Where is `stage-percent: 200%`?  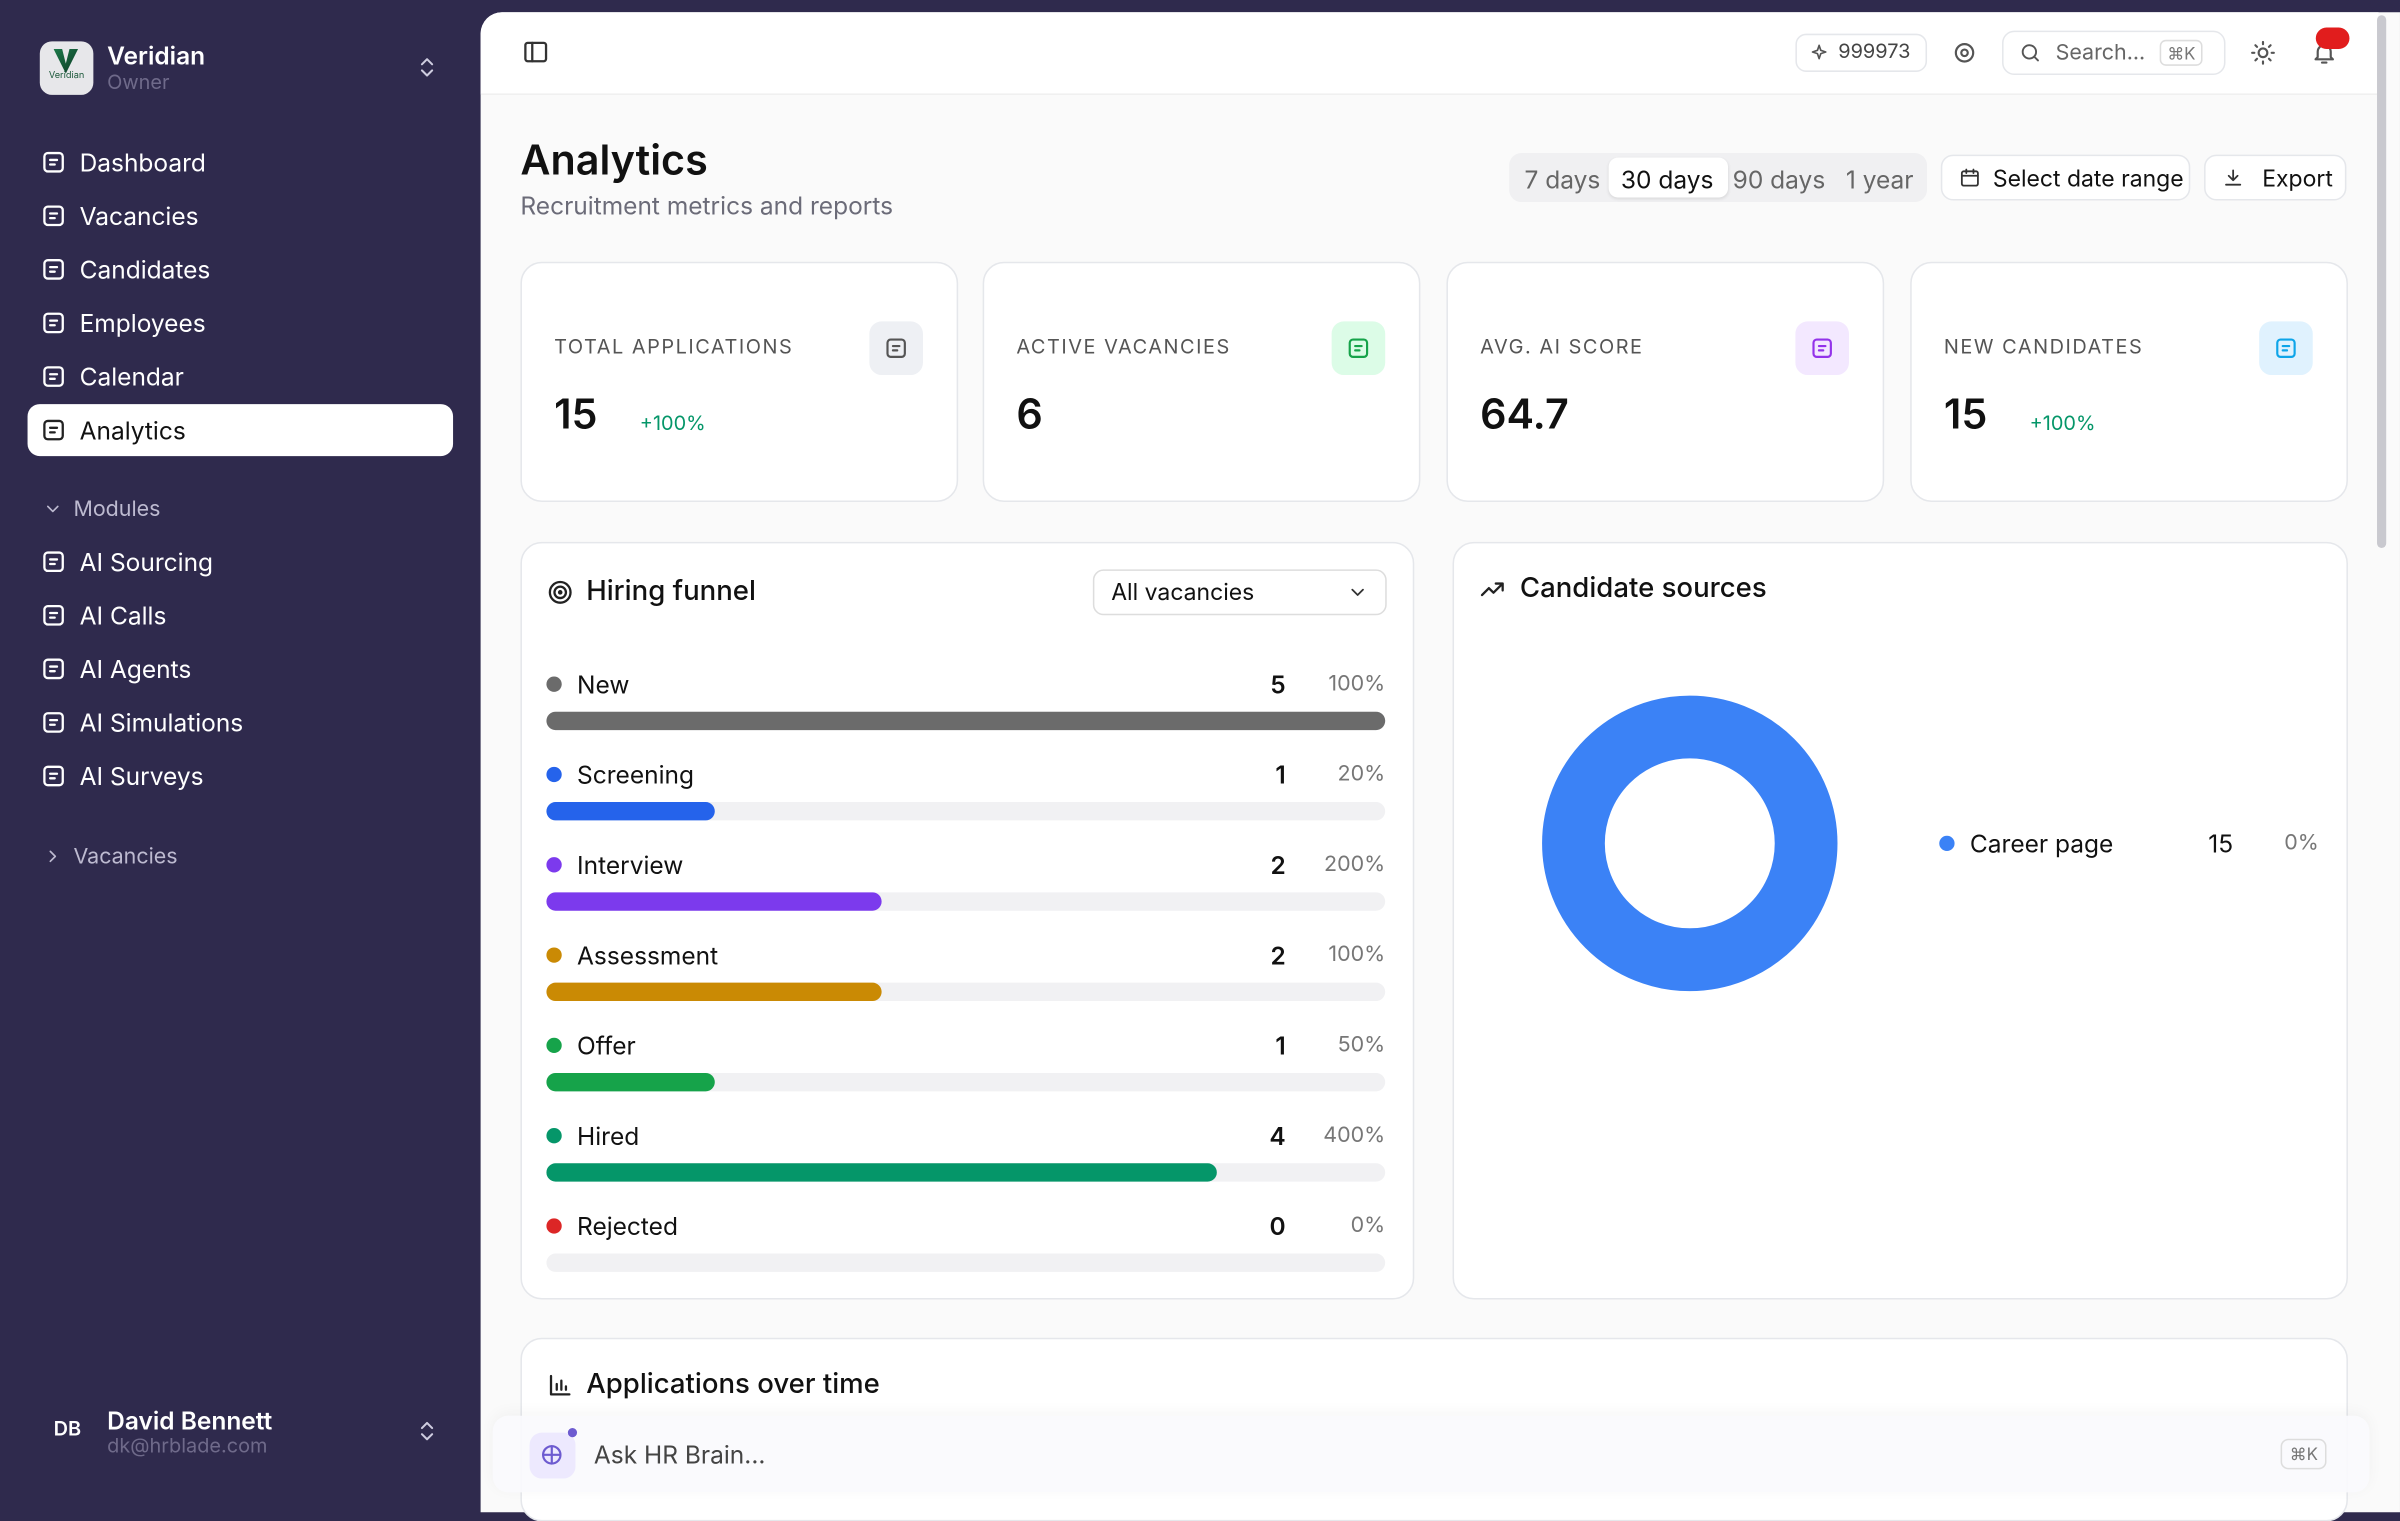 stage-percent: 200% is located at coordinates (1355, 864).